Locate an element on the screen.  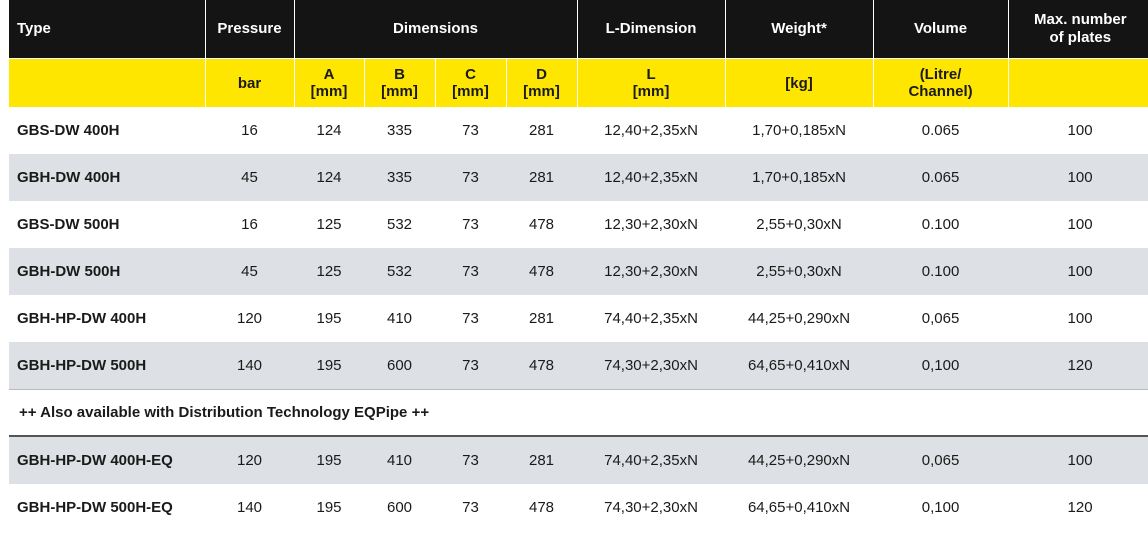
cell-weight: 1,70+0,185xN is located at coordinates (799, 130).